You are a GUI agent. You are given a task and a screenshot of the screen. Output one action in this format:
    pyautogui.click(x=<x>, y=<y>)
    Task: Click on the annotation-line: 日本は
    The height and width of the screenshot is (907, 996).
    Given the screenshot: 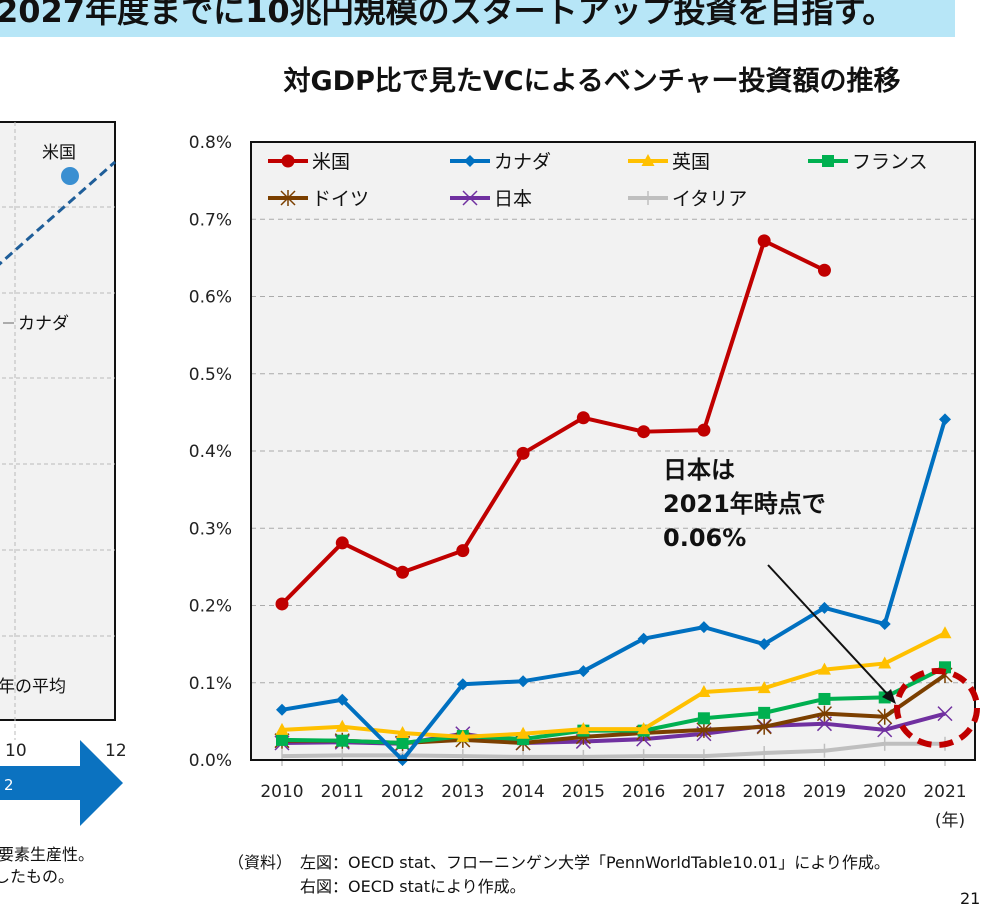 What is the action you would take?
    pyautogui.click(x=699, y=470)
    